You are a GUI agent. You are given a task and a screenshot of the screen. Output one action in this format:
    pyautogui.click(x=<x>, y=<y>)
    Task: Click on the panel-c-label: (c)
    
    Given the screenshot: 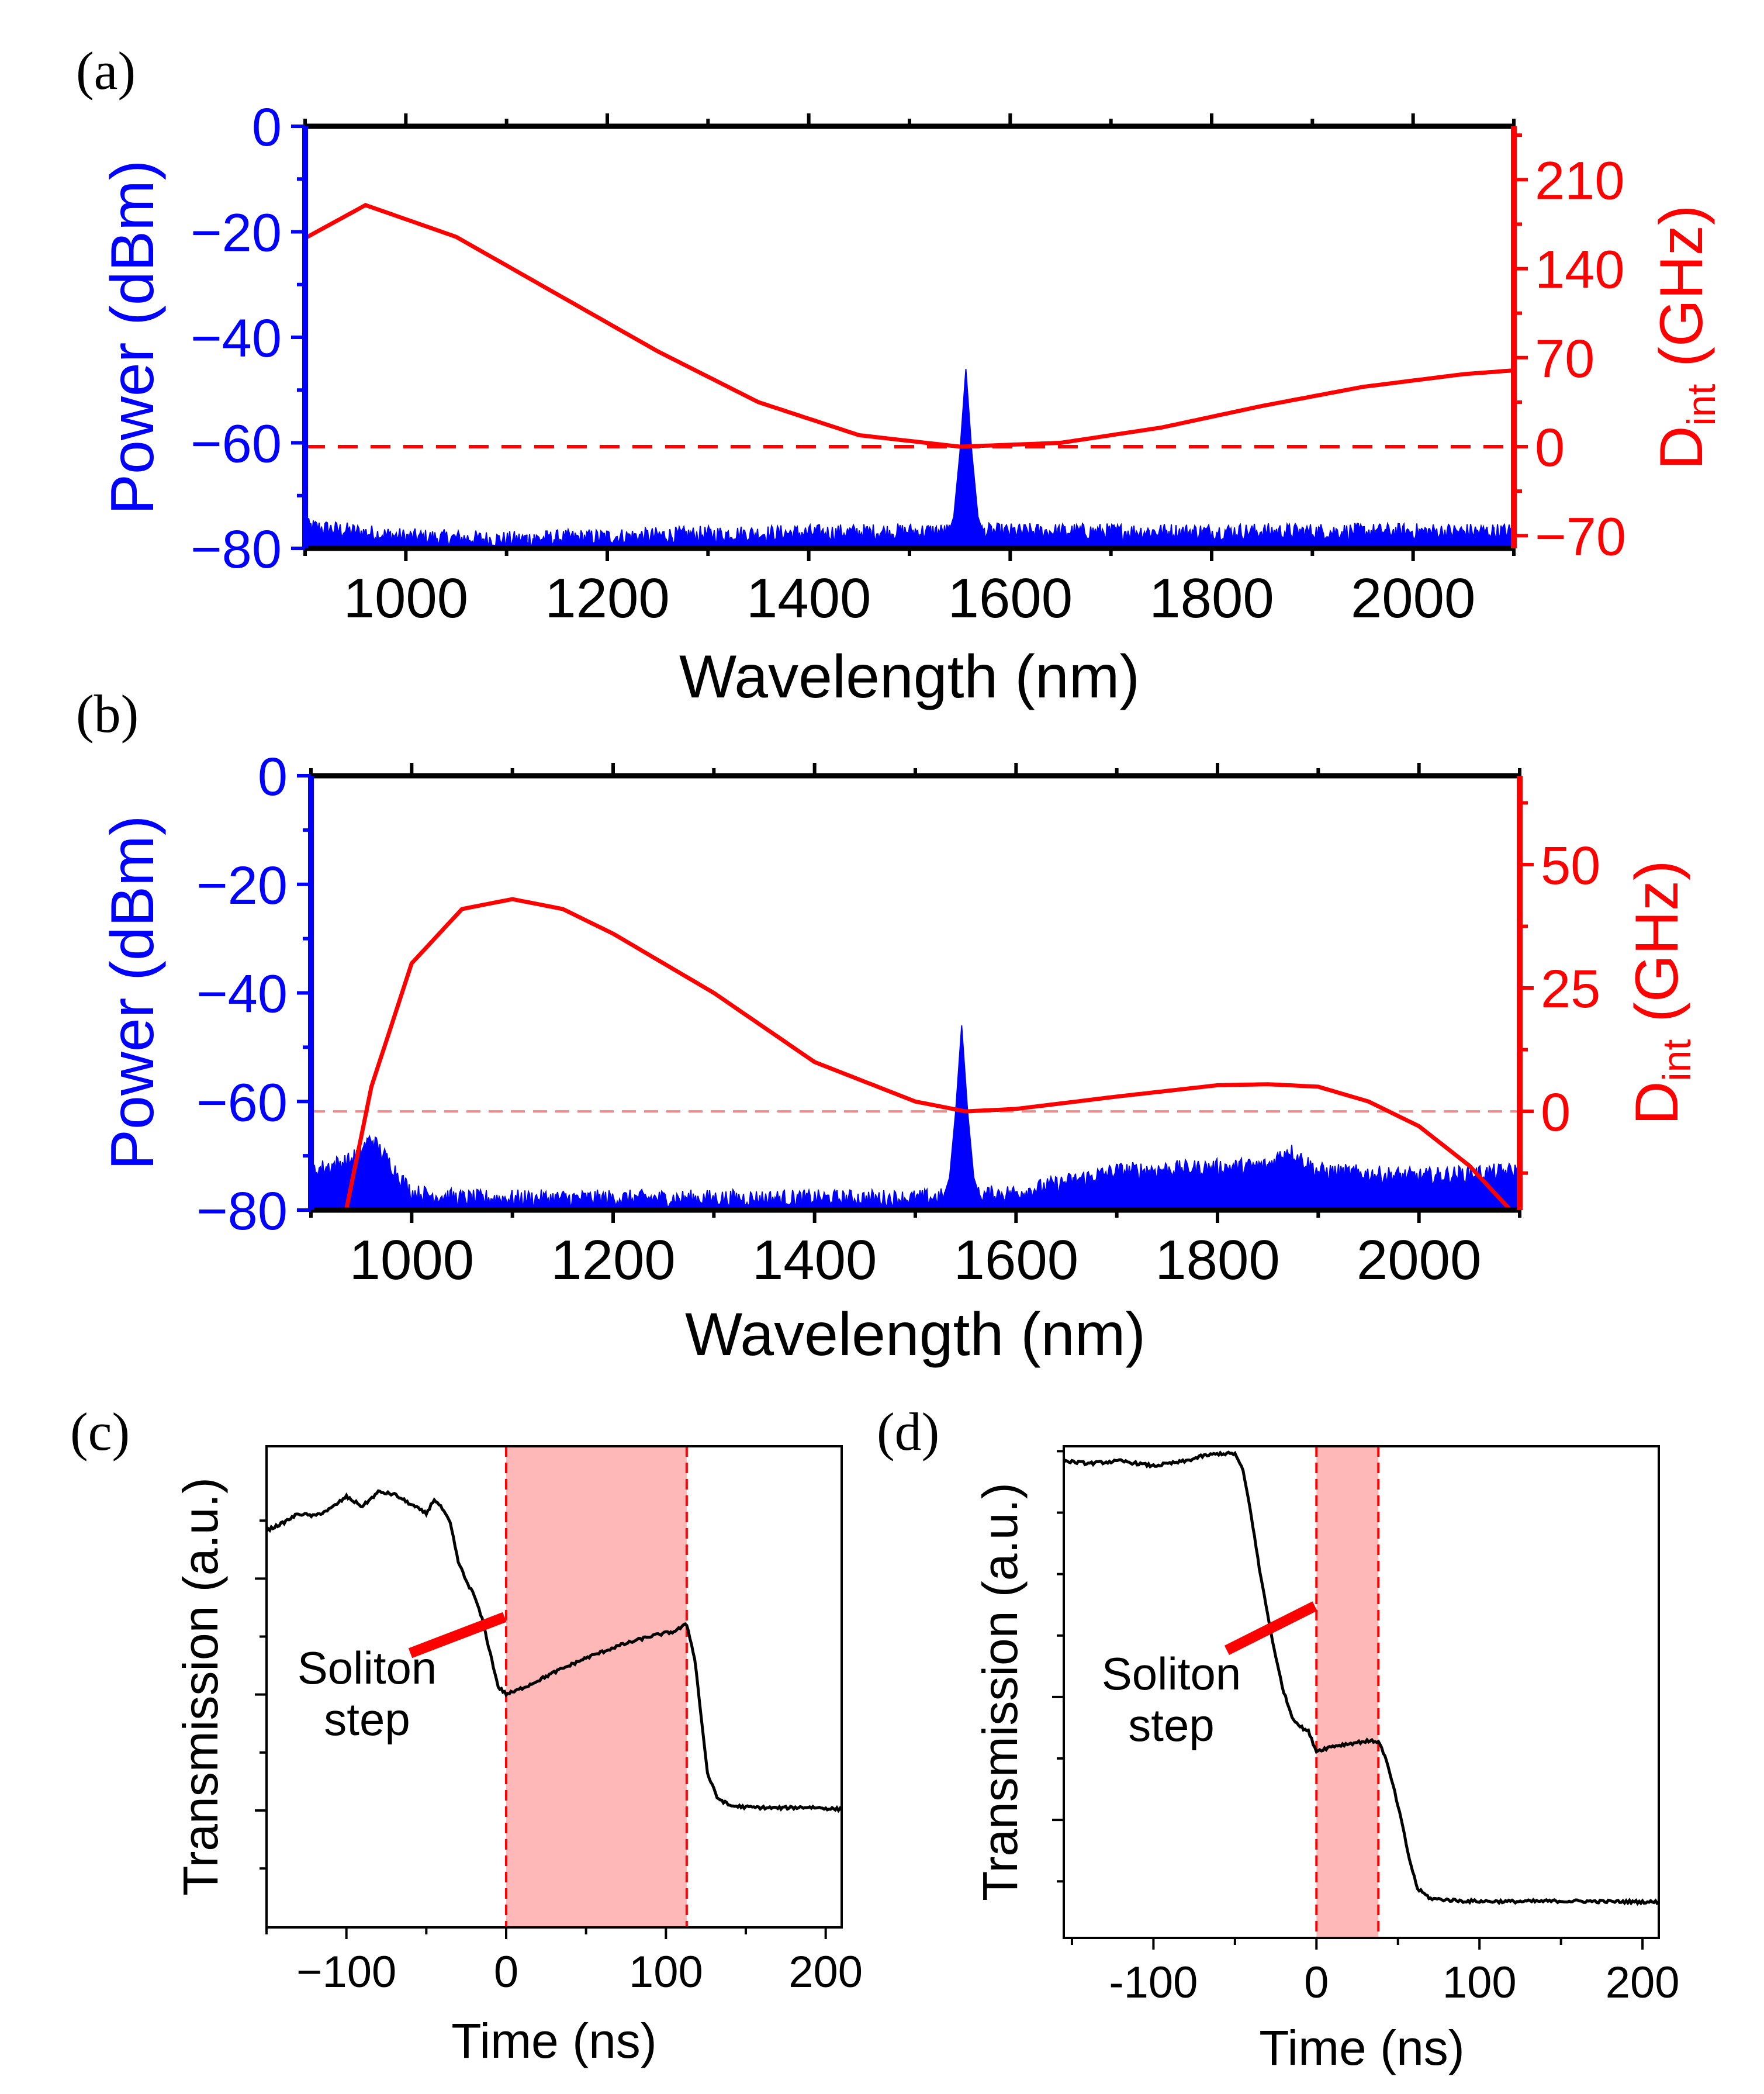 What is the action you would take?
    pyautogui.click(x=100, y=1431)
    